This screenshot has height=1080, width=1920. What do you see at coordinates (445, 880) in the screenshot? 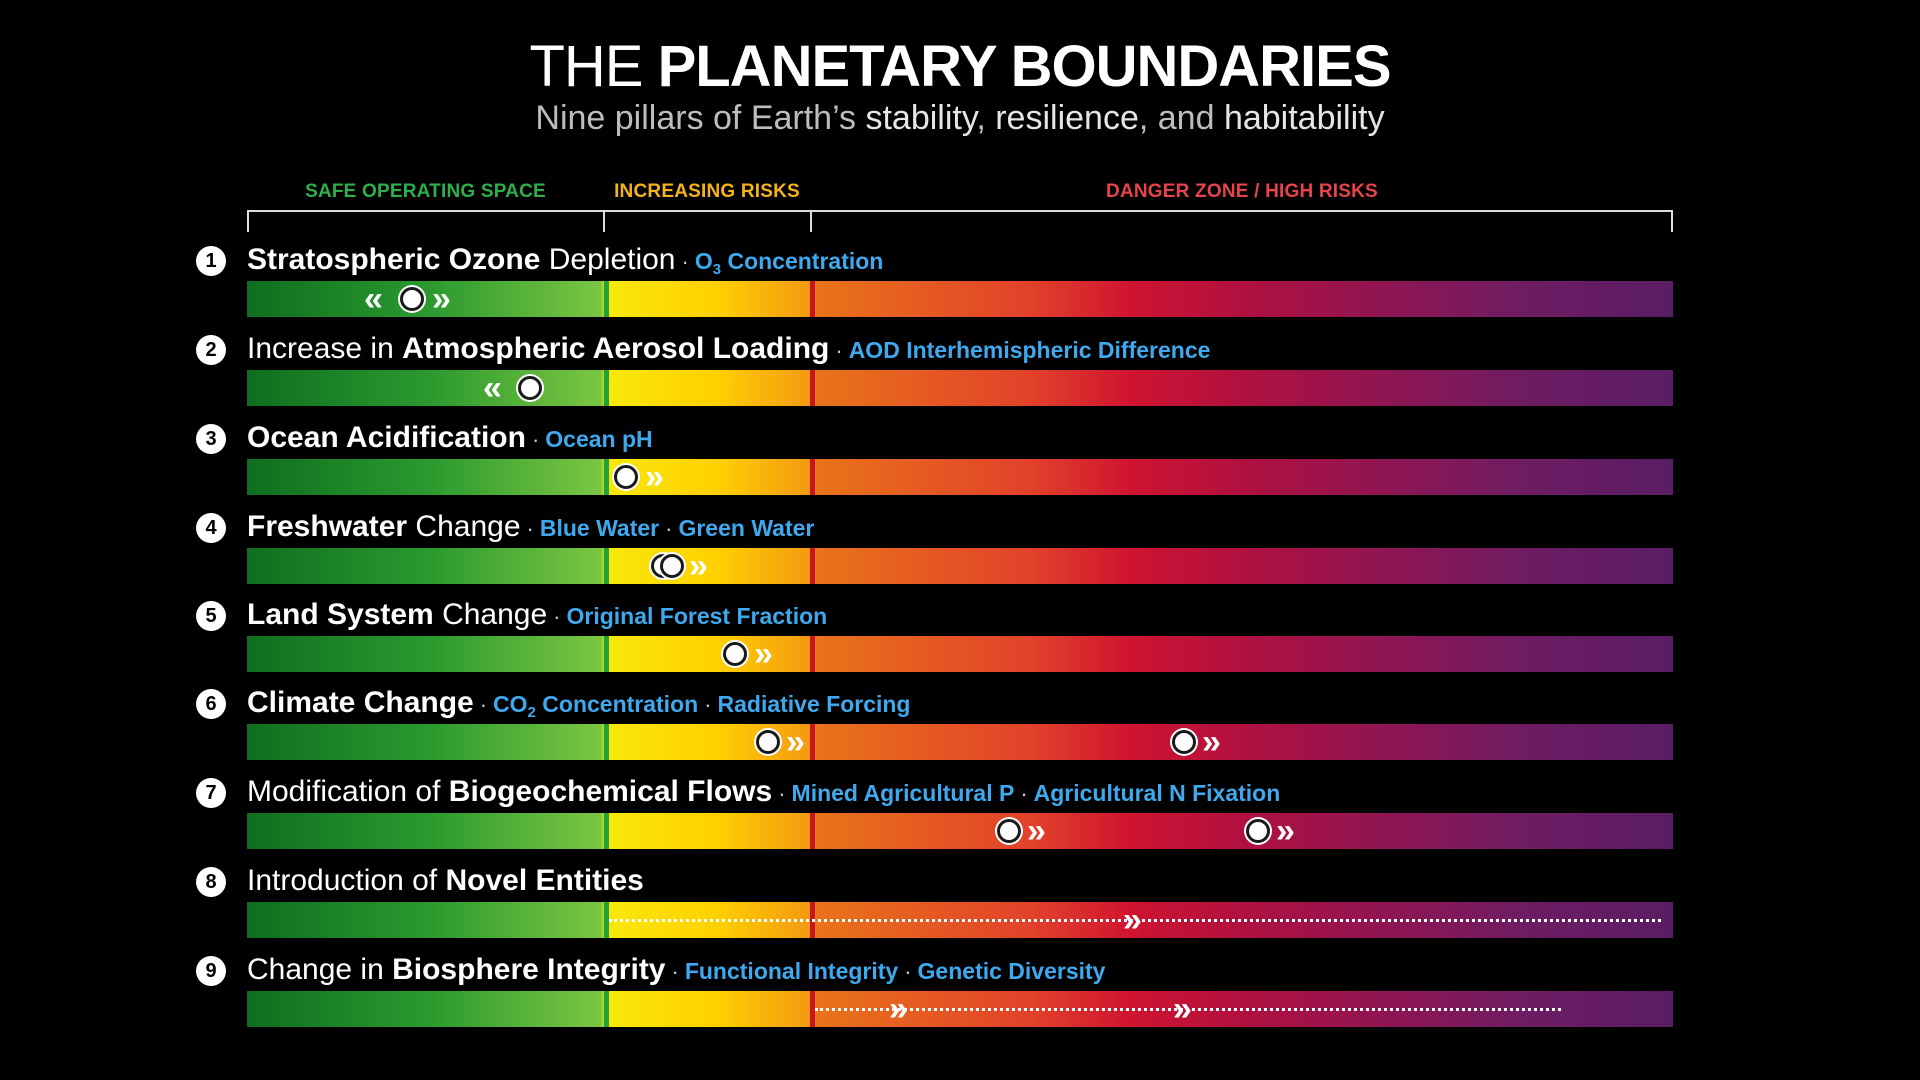
I see `boundary-heading: Introduction of Novel Entities` at bounding box center [445, 880].